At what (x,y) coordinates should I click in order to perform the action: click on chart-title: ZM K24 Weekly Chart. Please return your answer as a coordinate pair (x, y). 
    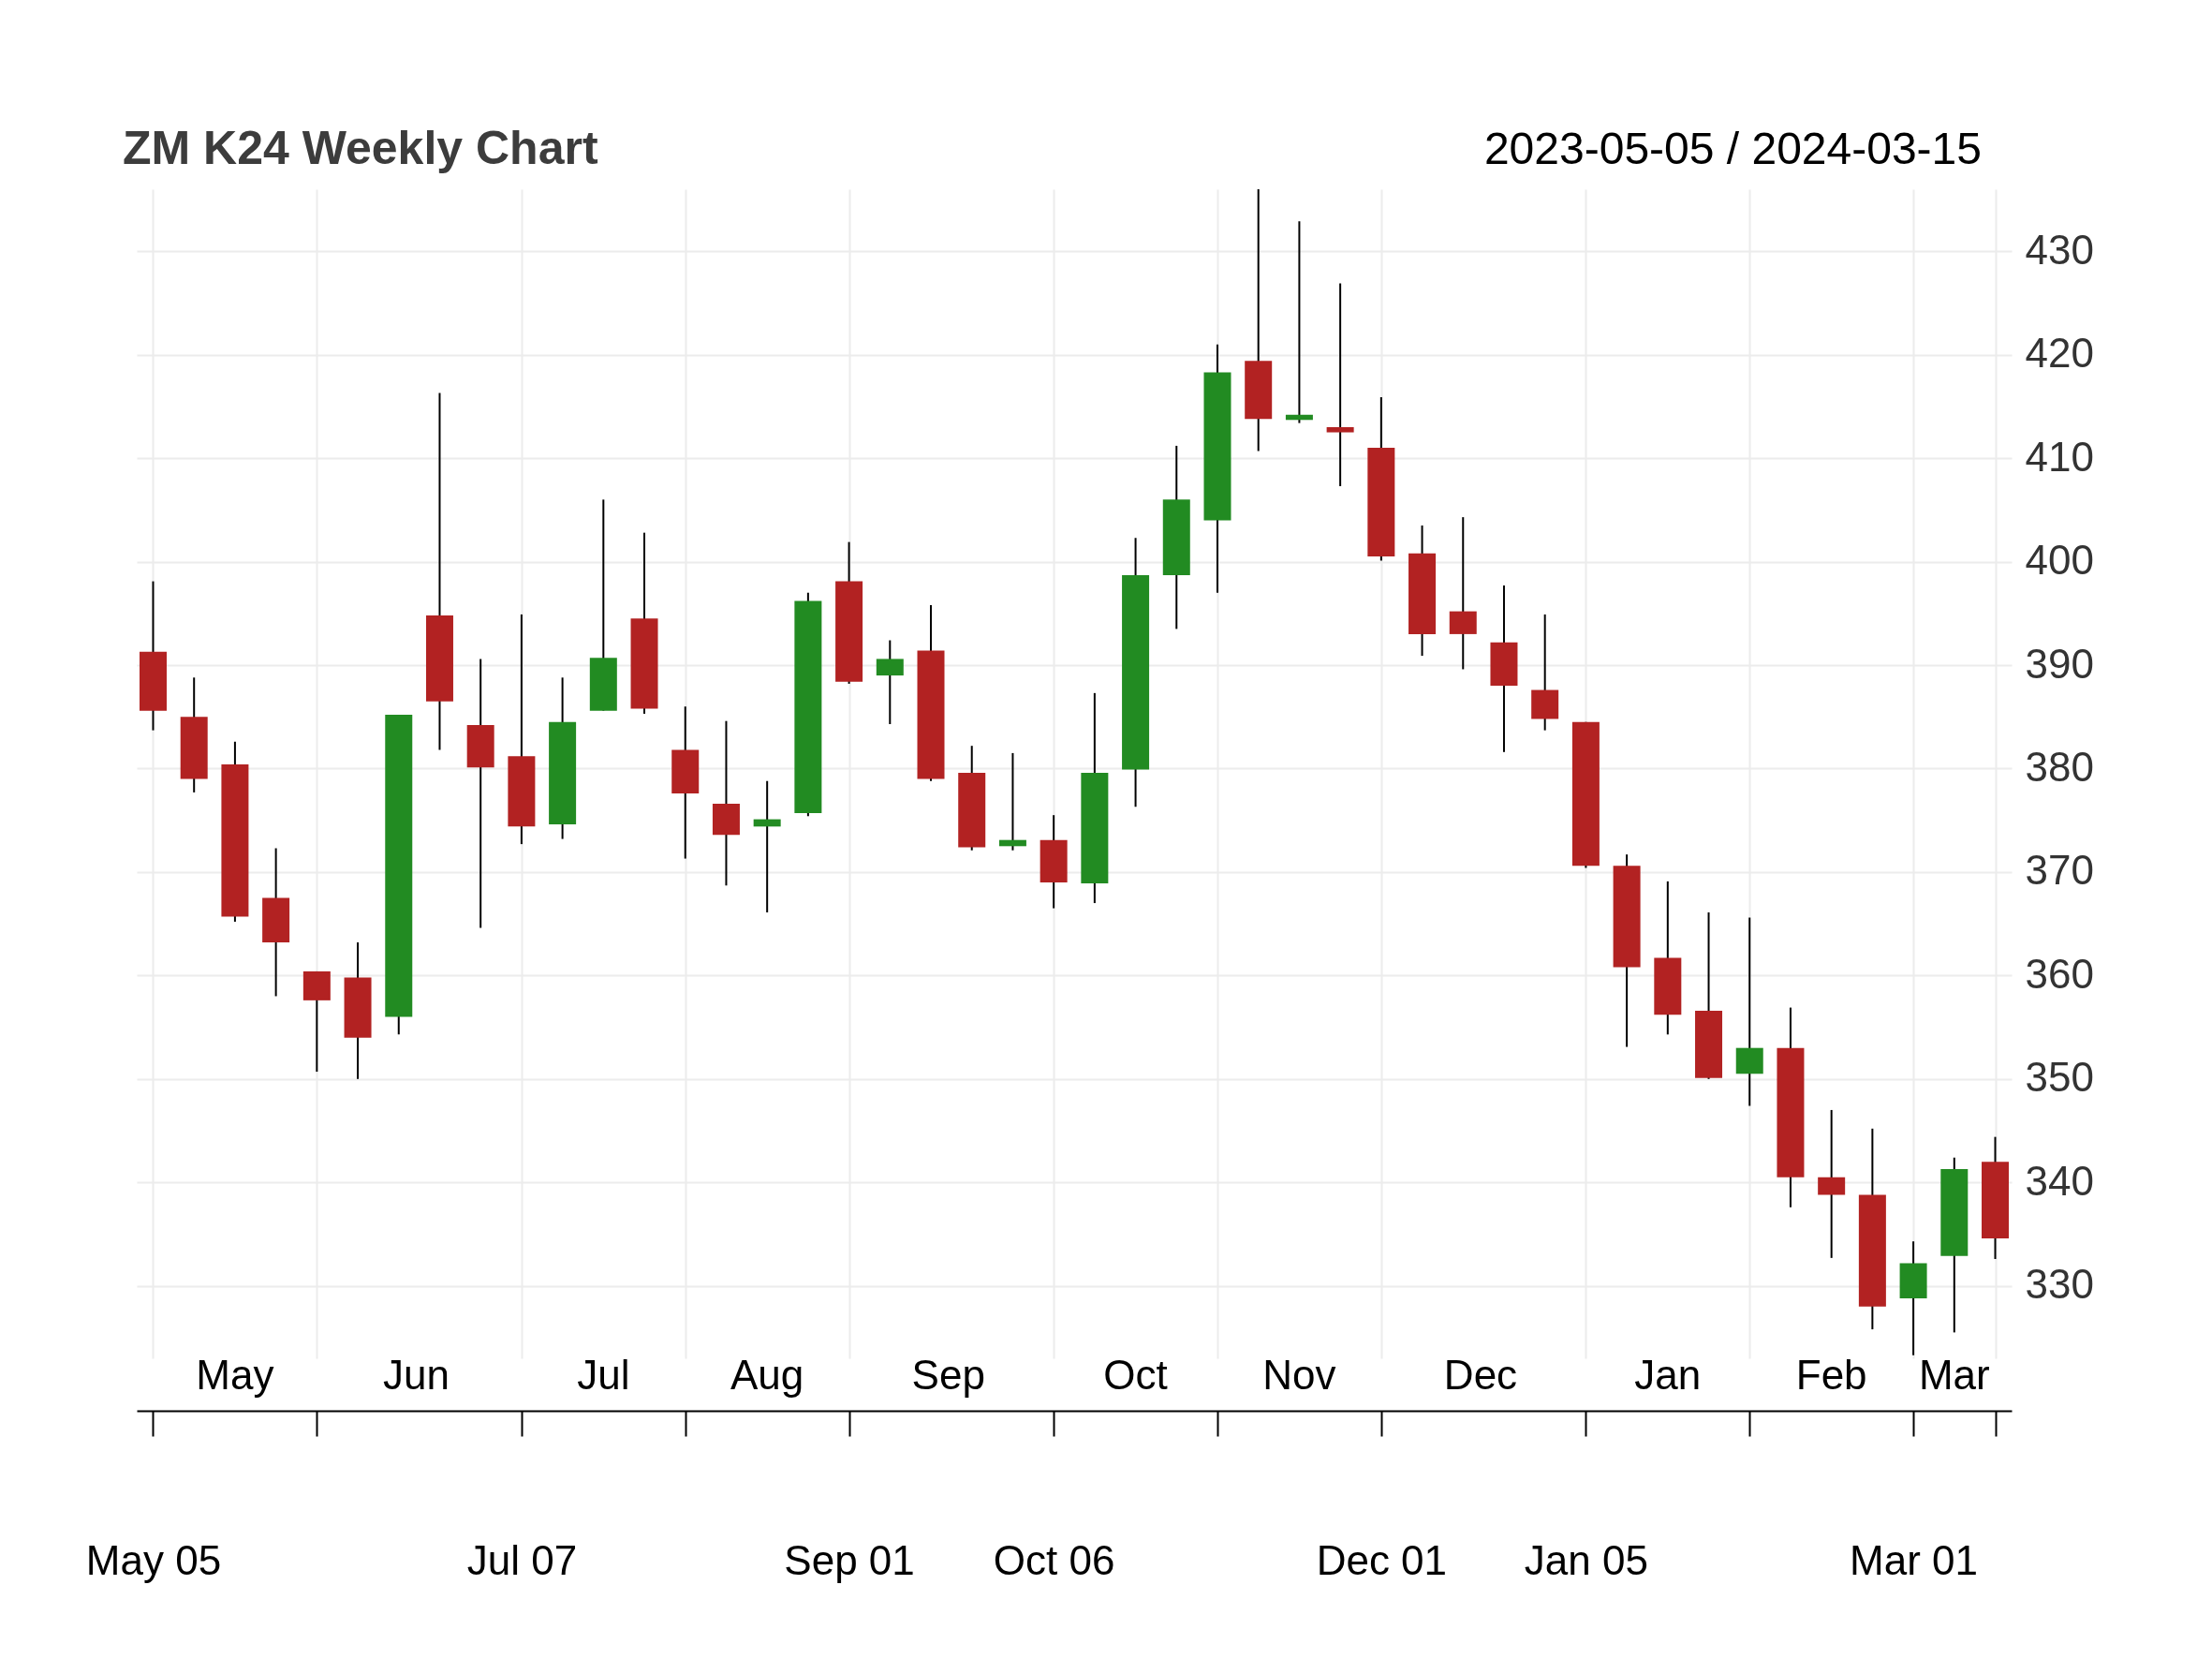
    Looking at the image, I should click on (360, 148).